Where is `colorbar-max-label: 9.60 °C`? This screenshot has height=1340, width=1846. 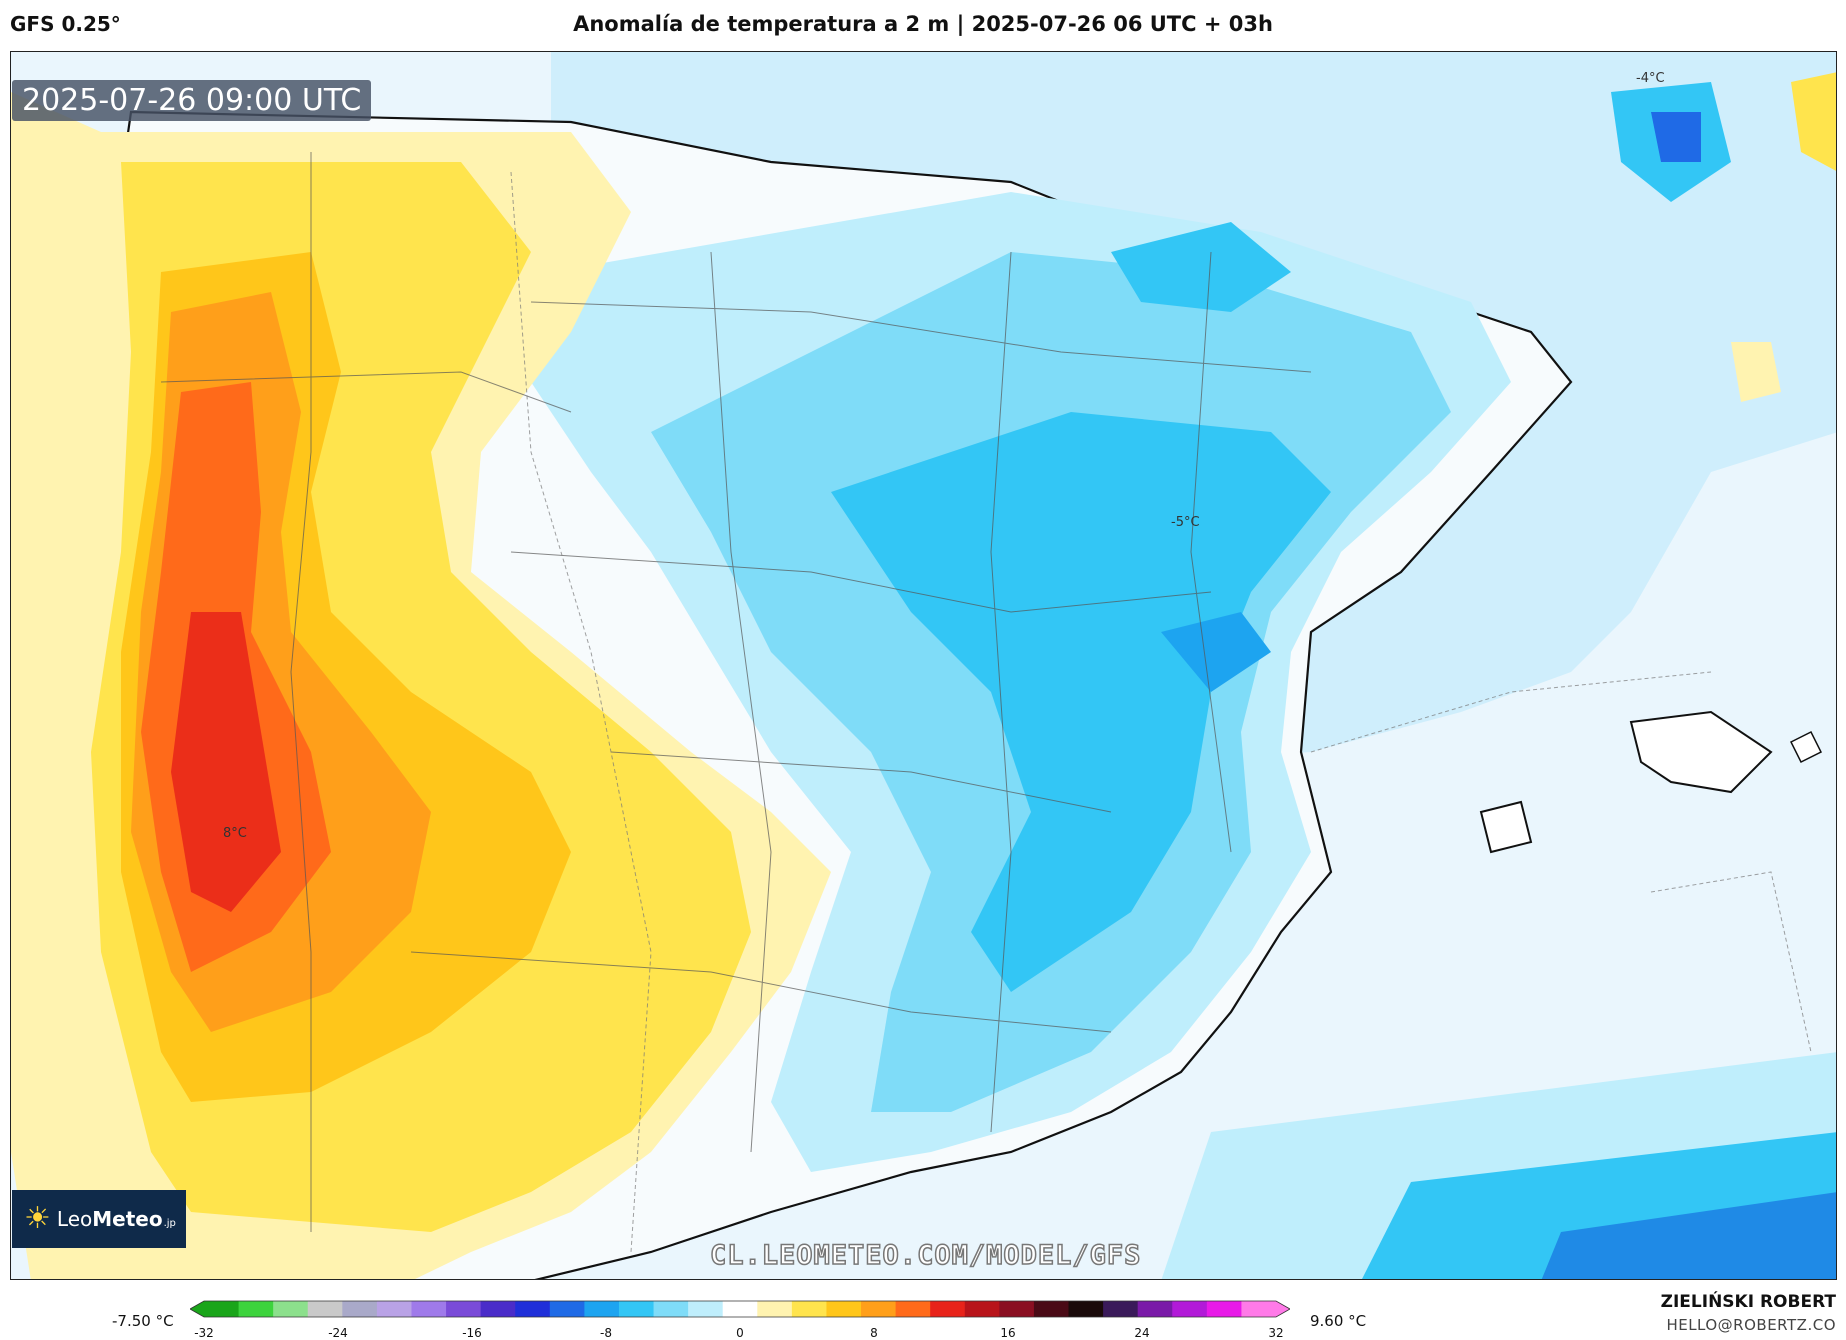 colorbar-max-label: 9.60 °C is located at coordinates (1338, 1321).